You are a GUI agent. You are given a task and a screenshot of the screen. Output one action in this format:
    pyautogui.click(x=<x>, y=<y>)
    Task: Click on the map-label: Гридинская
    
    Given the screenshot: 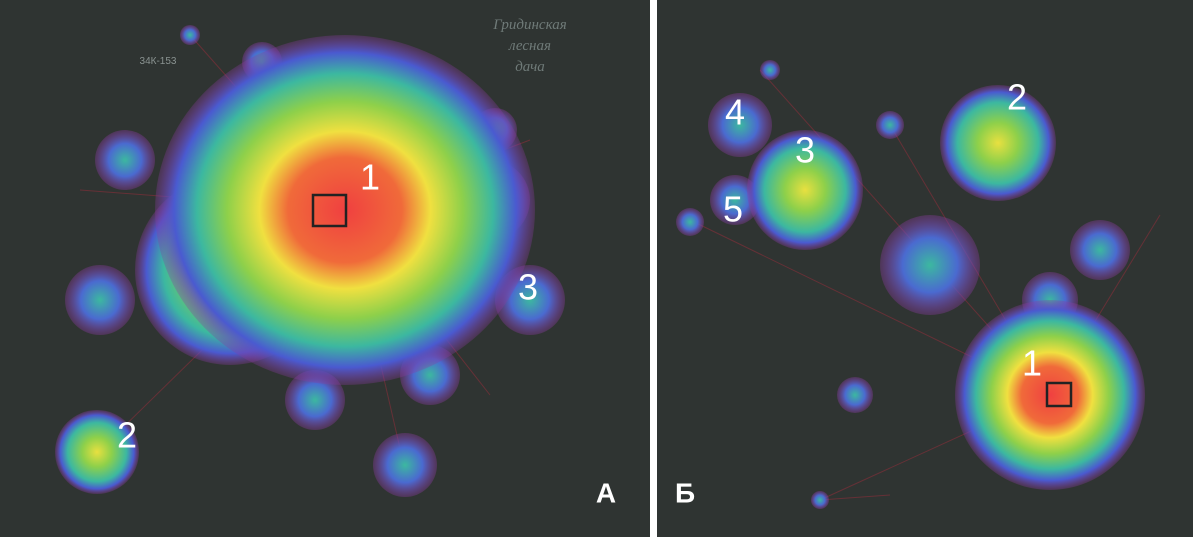 What is the action you would take?
    pyautogui.click(x=529, y=25)
    